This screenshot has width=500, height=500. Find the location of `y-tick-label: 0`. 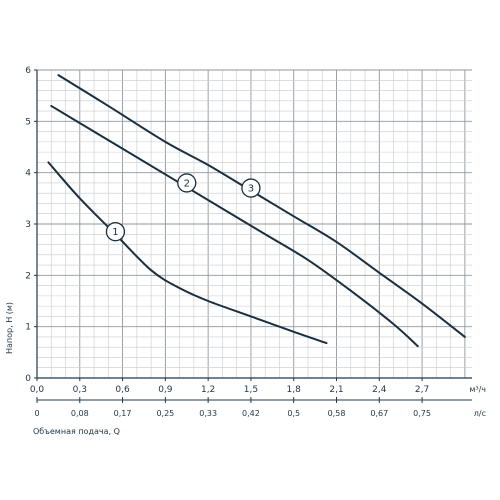

y-tick-label: 0 is located at coordinates (28, 379).